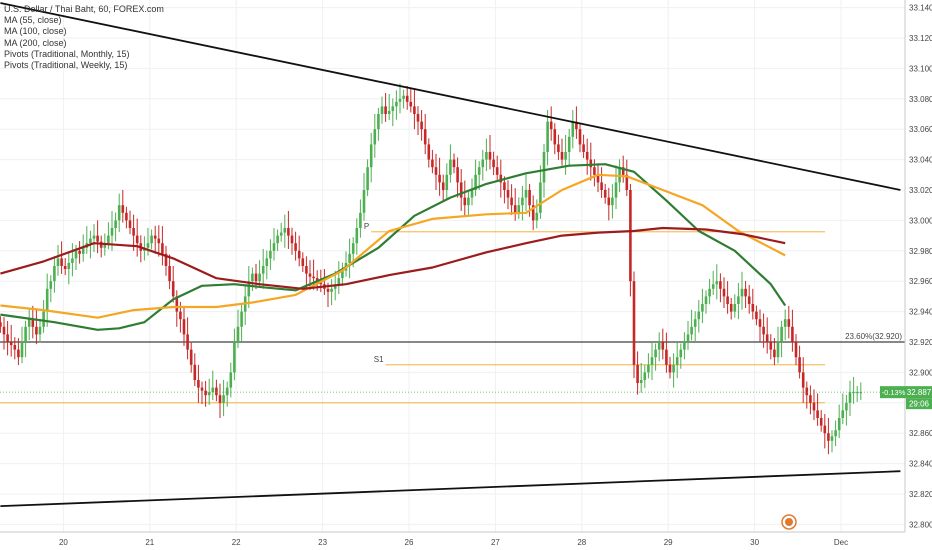 The height and width of the screenshot is (550, 932). I want to click on price-axis-bg, so click(918, 275).